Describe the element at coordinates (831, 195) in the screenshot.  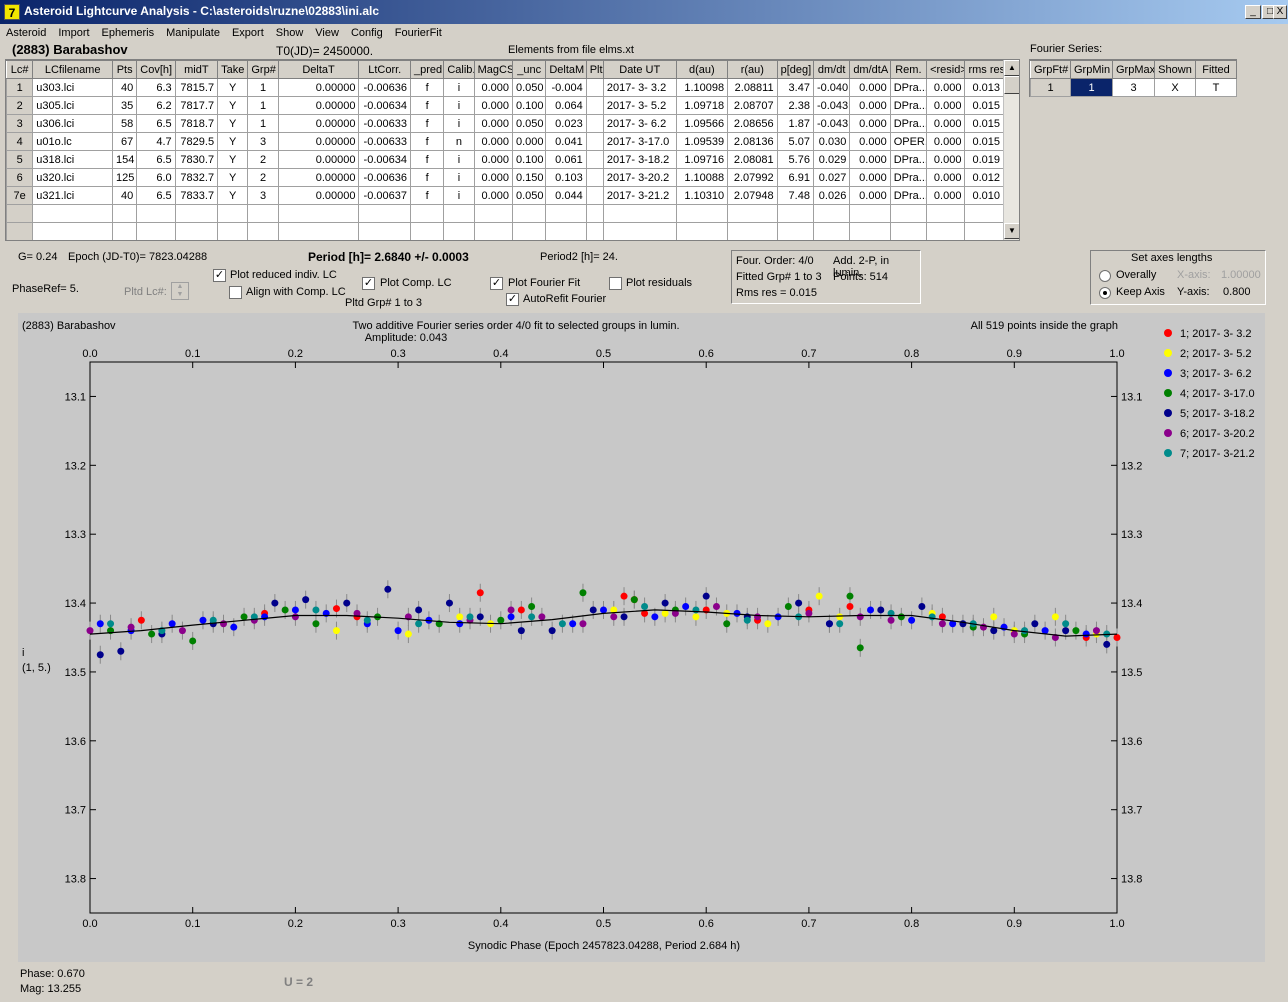
I see `table-cell: 0.026` at that location.